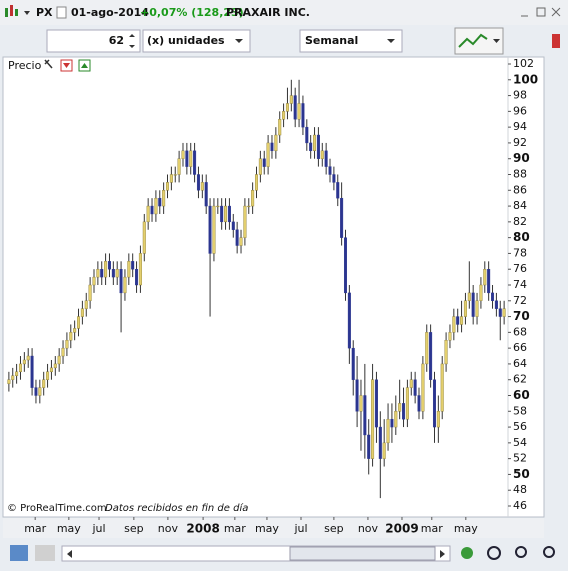 This screenshot has width=568, height=575. What do you see at coordinates (525, 79) in the screenshot?
I see `y-tick-label: 100` at bounding box center [525, 79].